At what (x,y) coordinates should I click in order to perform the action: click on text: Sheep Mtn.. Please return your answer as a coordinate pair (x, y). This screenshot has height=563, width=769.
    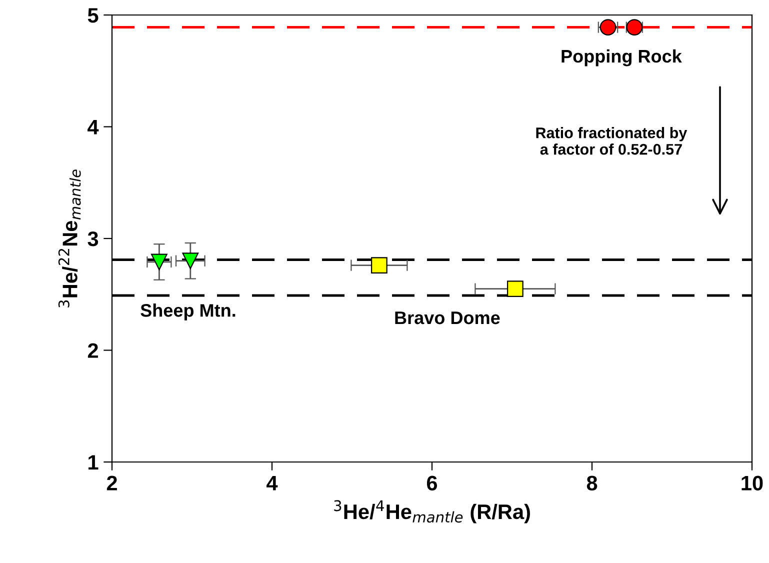
    Looking at the image, I should click on (188, 312).